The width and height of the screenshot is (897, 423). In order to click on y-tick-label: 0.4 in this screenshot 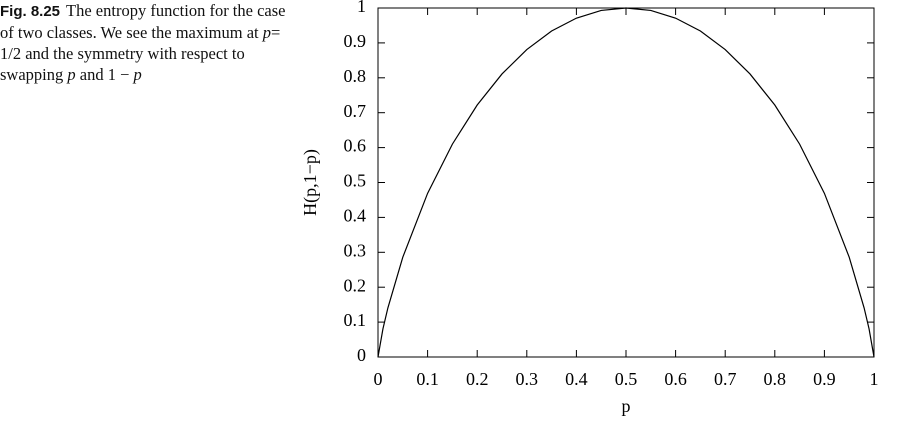, I will do `click(355, 216)`.